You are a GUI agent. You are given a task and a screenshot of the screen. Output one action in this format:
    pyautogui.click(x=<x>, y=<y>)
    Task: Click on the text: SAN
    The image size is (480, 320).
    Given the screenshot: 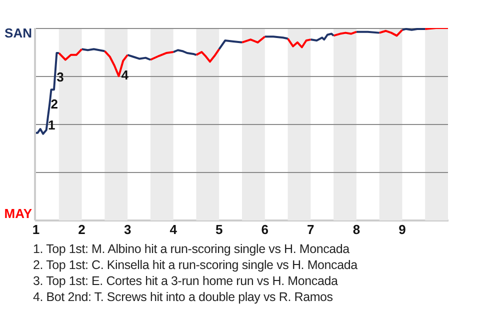 What is the action you would take?
    pyautogui.click(x=18, y=33)
    